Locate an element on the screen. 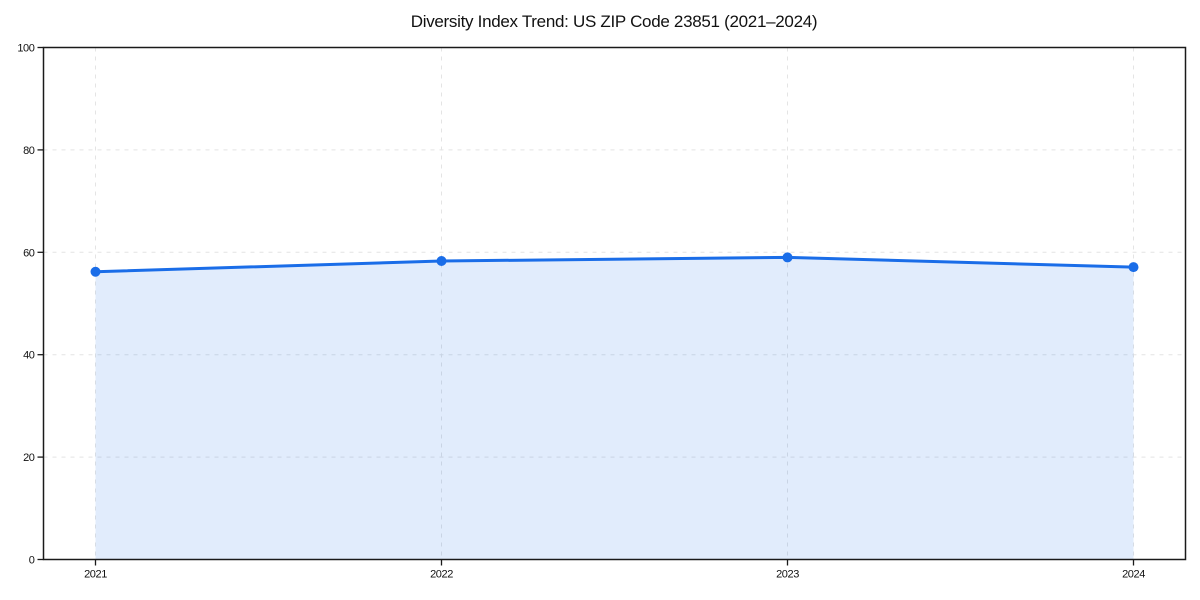 This screenshot has width=1200, height=600. x-tick-label: 2022 is located at coordinates (441, 575).